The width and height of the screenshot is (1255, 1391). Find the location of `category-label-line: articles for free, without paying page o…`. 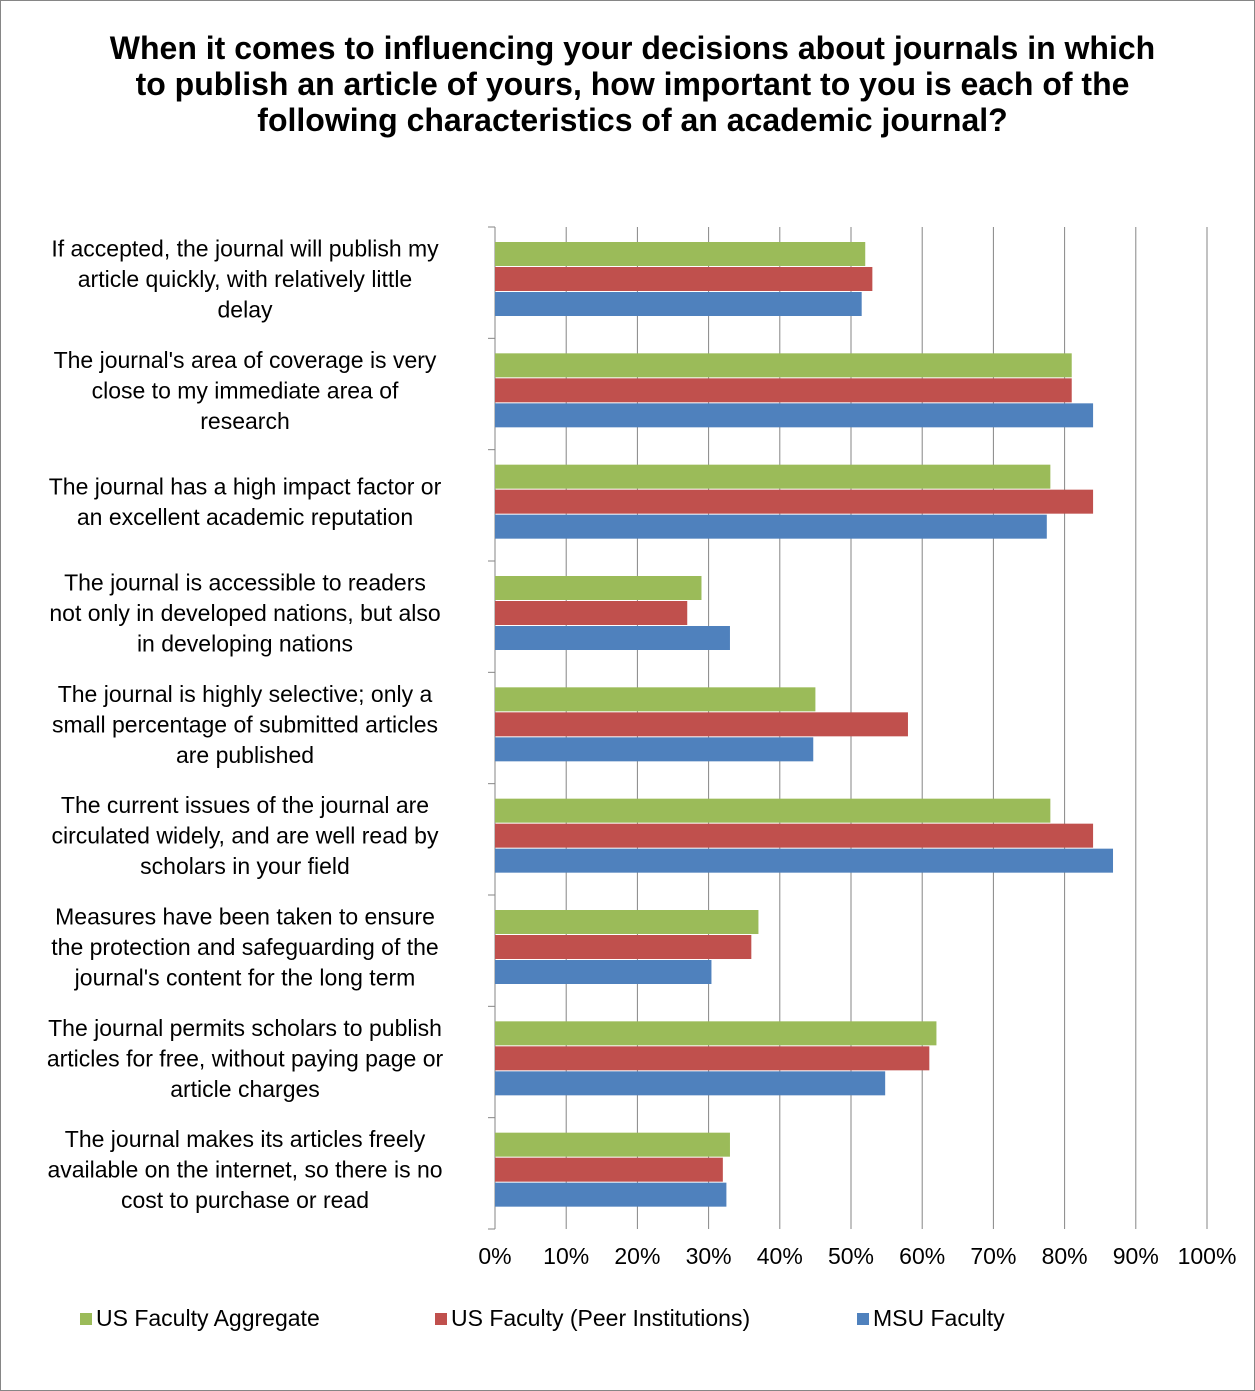

category-label-line: articles for free, without paying page o… is located at coordinates (245, 1058).